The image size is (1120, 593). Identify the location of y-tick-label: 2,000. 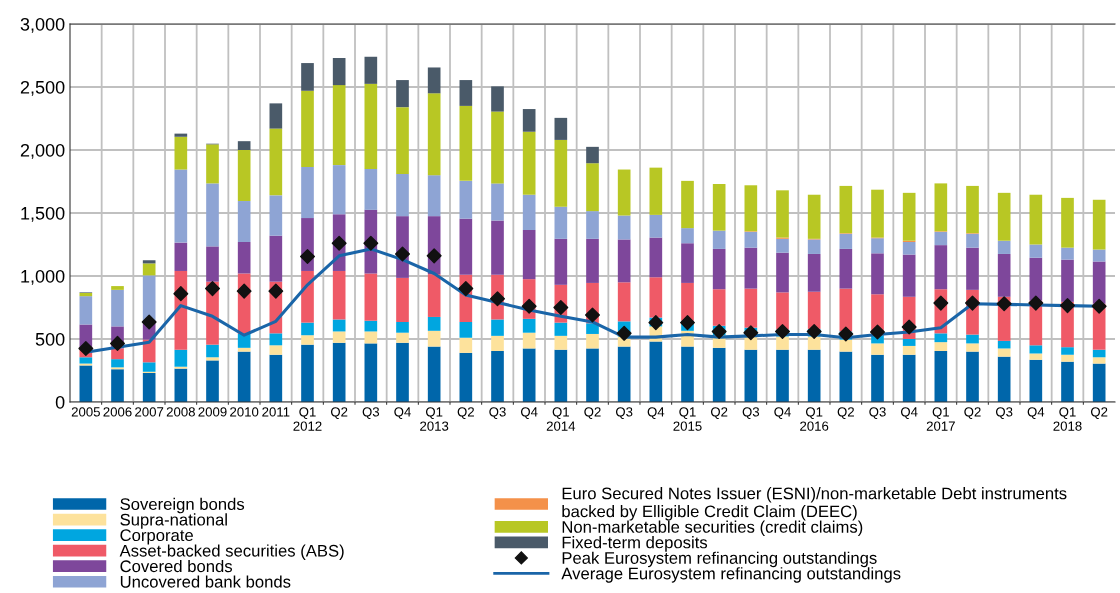
(42, 151).